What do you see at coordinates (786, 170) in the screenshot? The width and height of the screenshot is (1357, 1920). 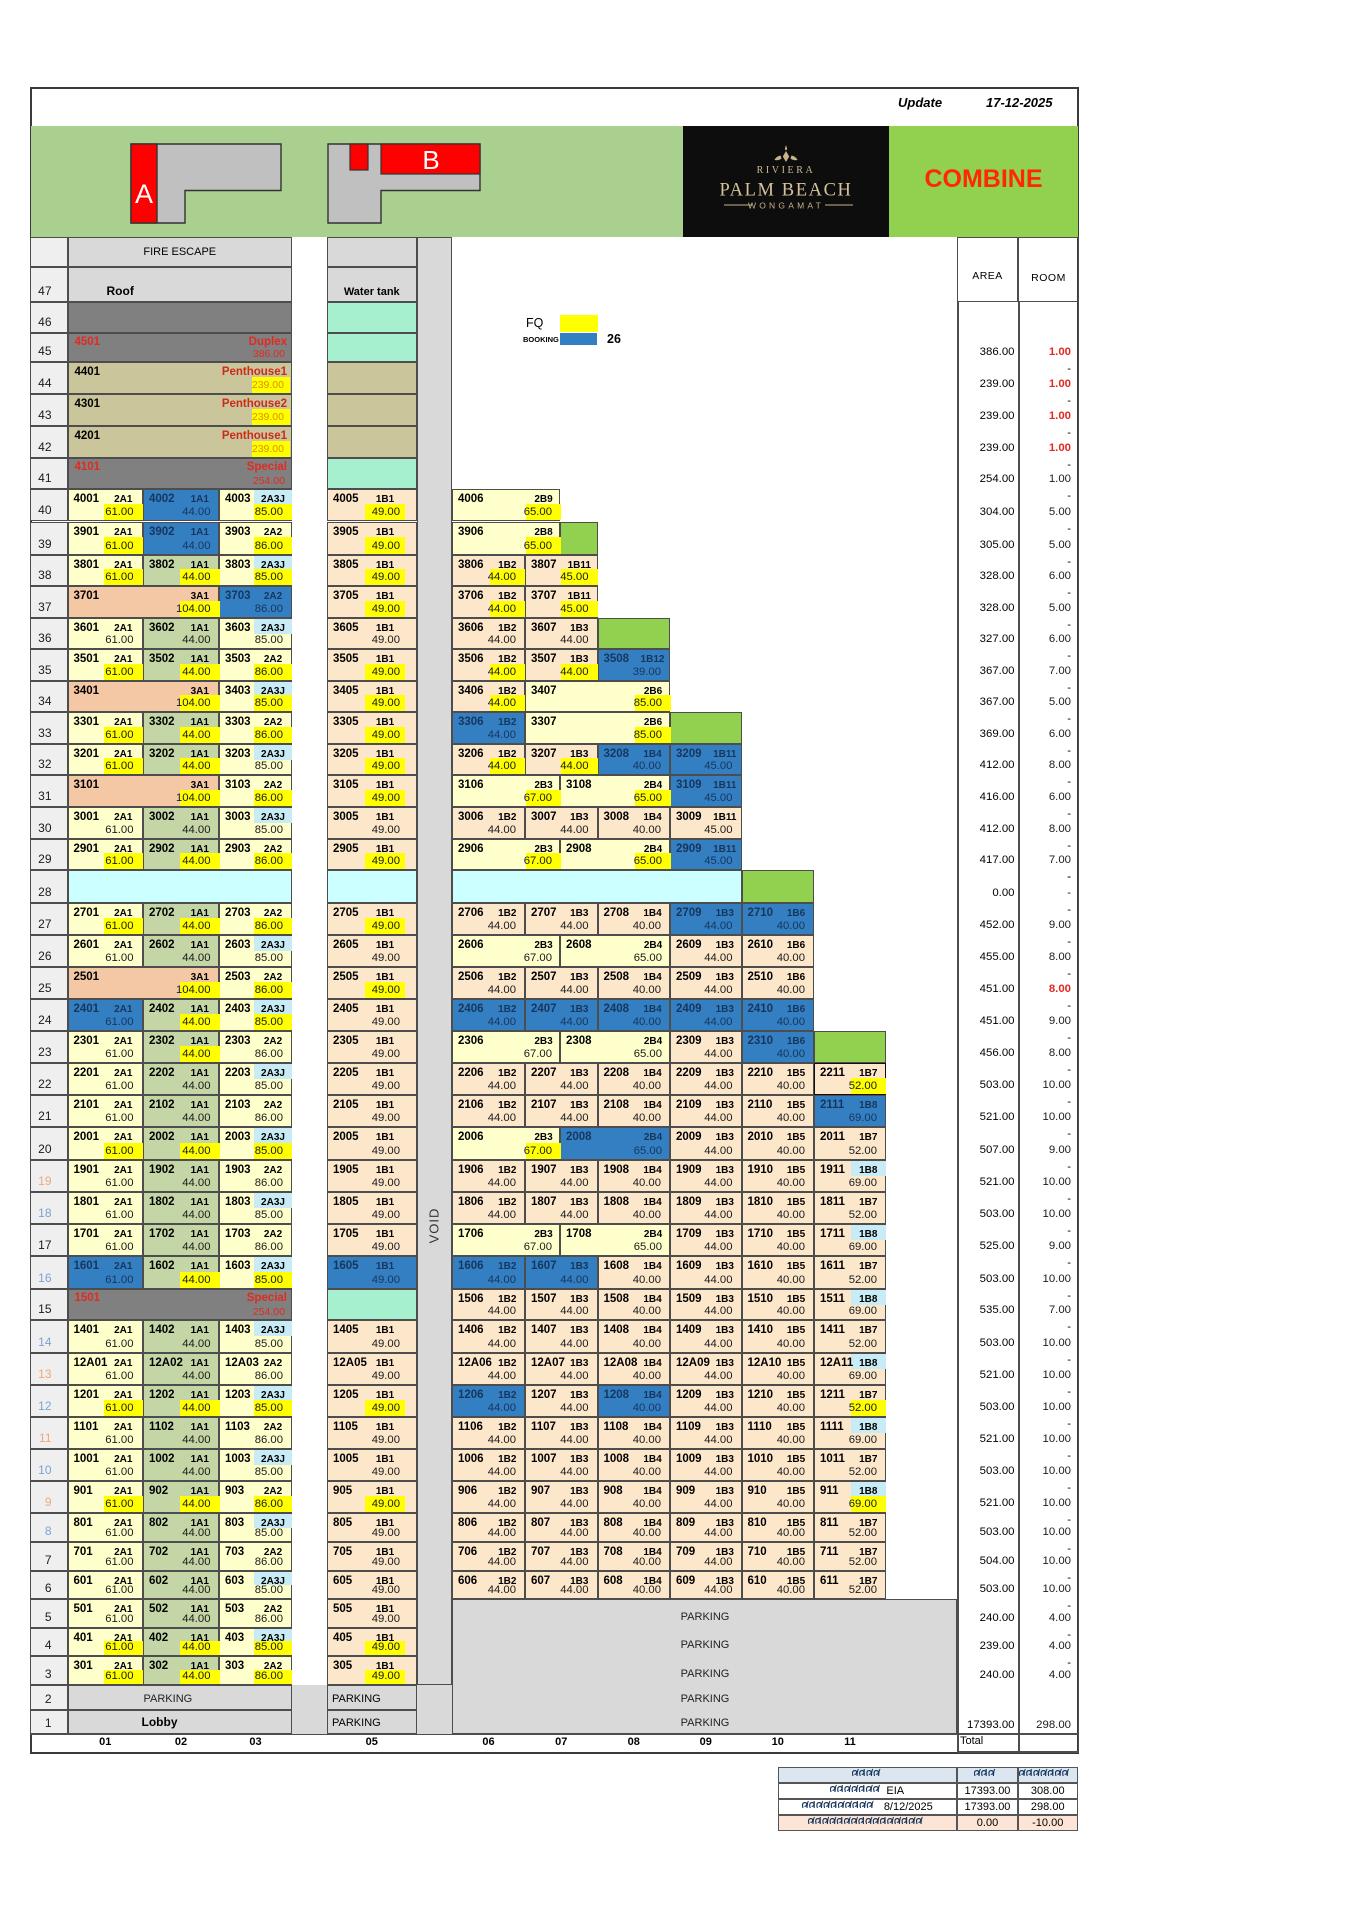 I see `svg-text: RIVIERA` at bounding box center [786, 170].